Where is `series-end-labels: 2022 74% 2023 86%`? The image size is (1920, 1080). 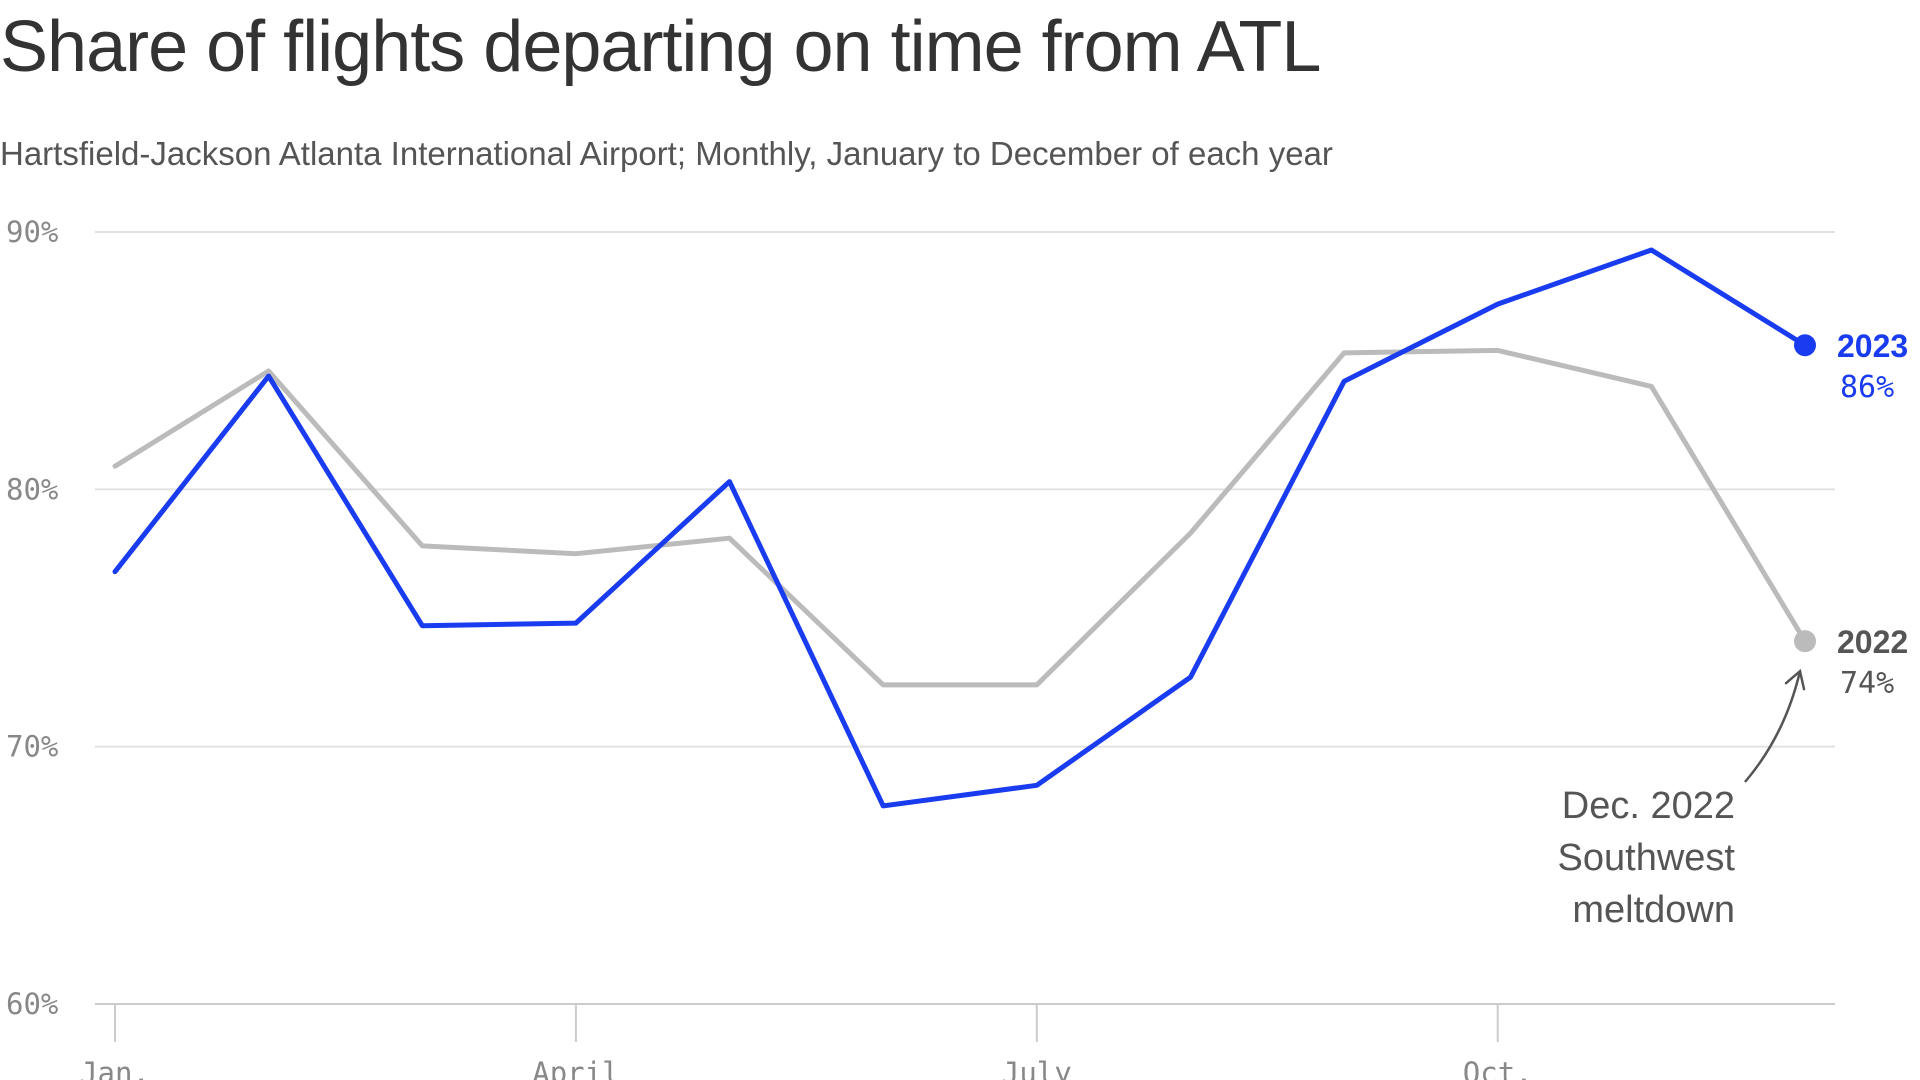
series-end-labels: 2022 74% 2023 86% is located at coordinates (1872, 514).